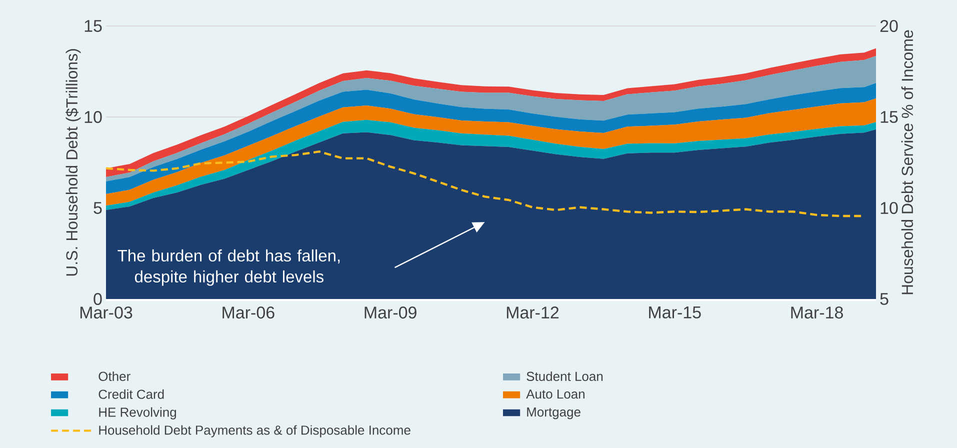  Describe the element at coordinates (93, 117) in the screenshot. I see `y-tick-label: 10` at that location.